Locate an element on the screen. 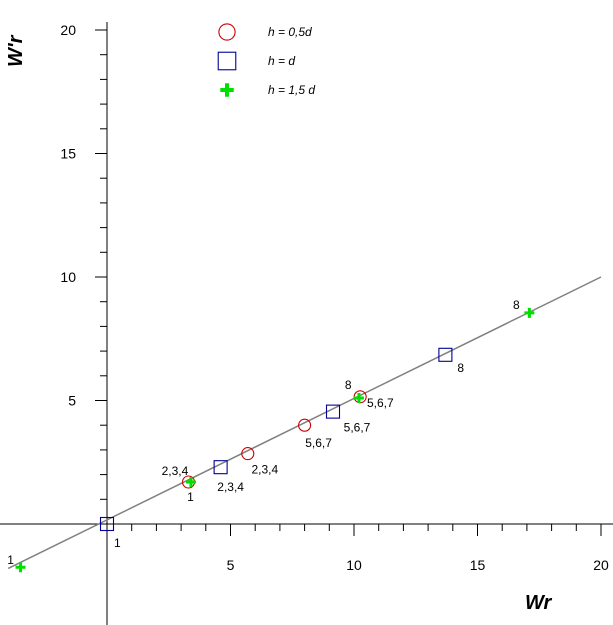 The width and height of the screenshot is (613, 625). x-tick-label: 20 is located at coordinates (601, 565).